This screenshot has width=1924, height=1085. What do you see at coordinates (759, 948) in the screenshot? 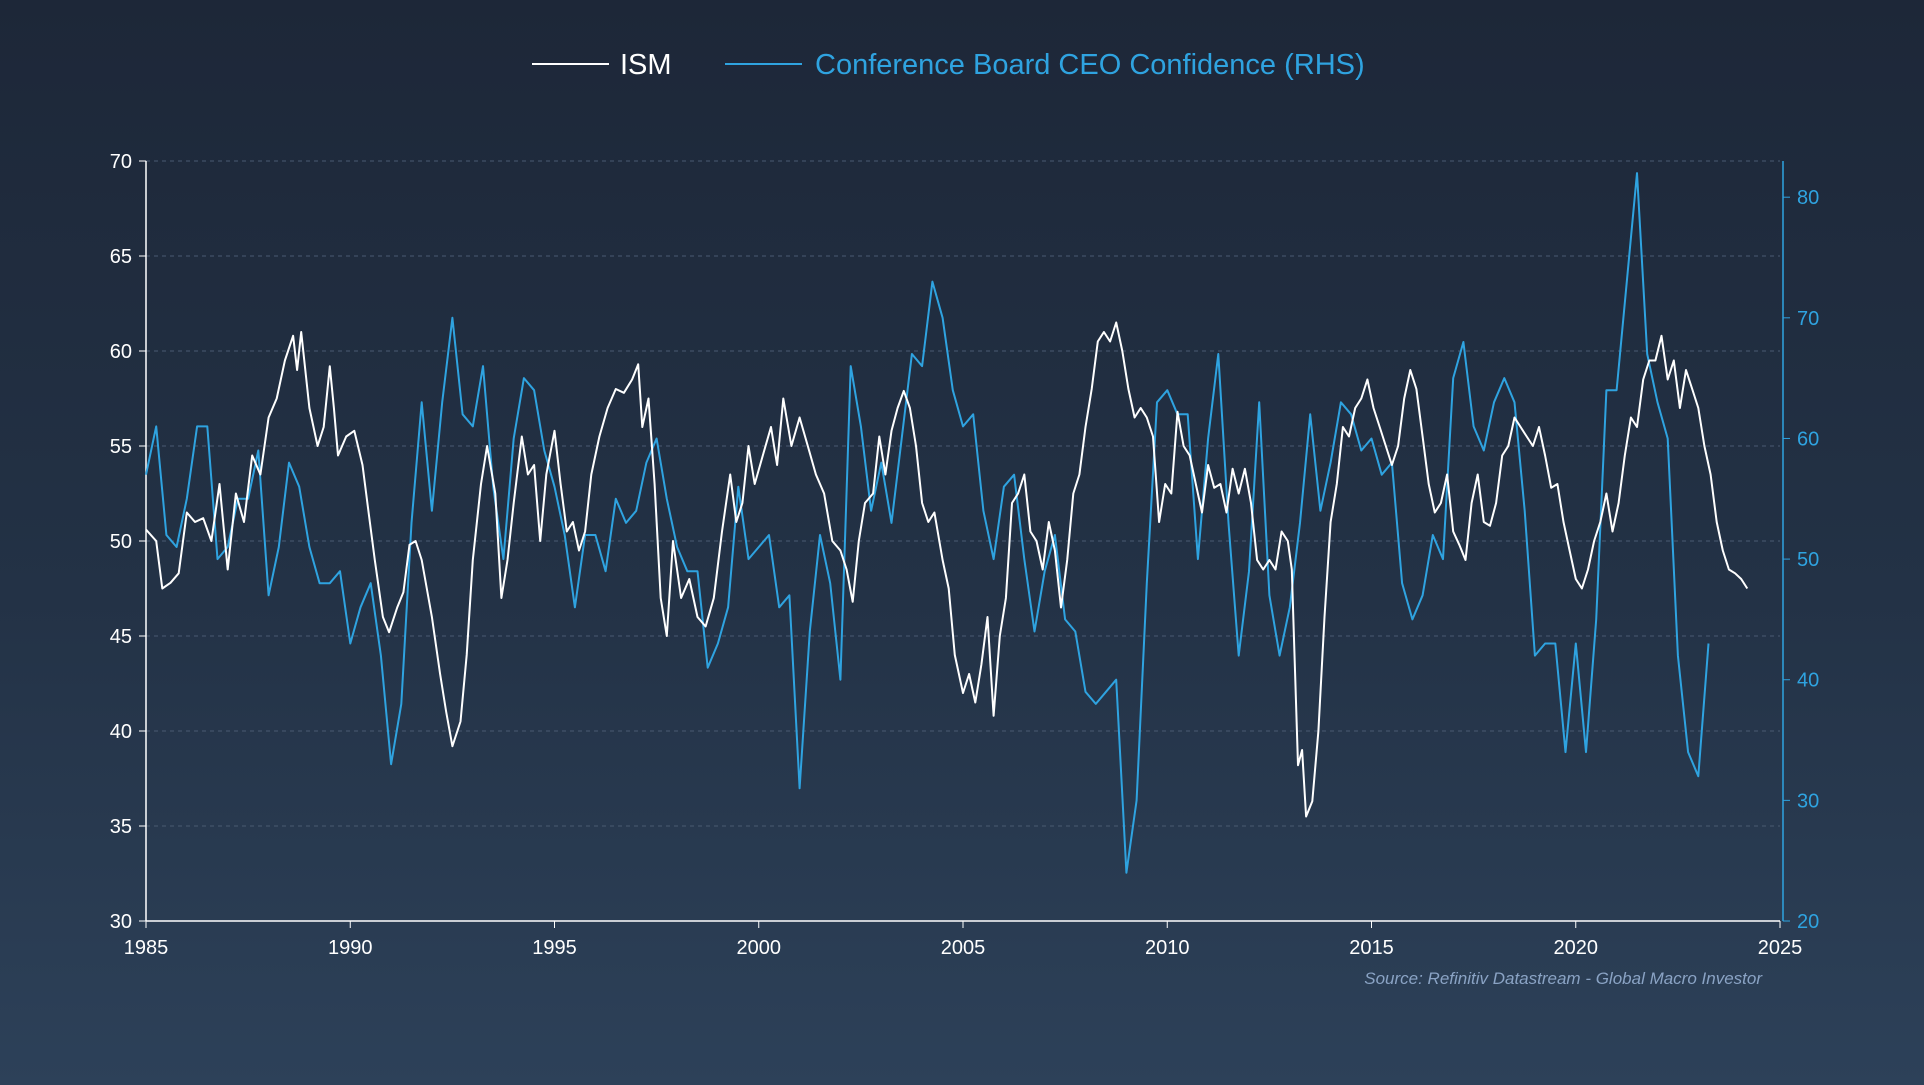
I see `x-tick-label: 2000` at bounding box center [759, 948].